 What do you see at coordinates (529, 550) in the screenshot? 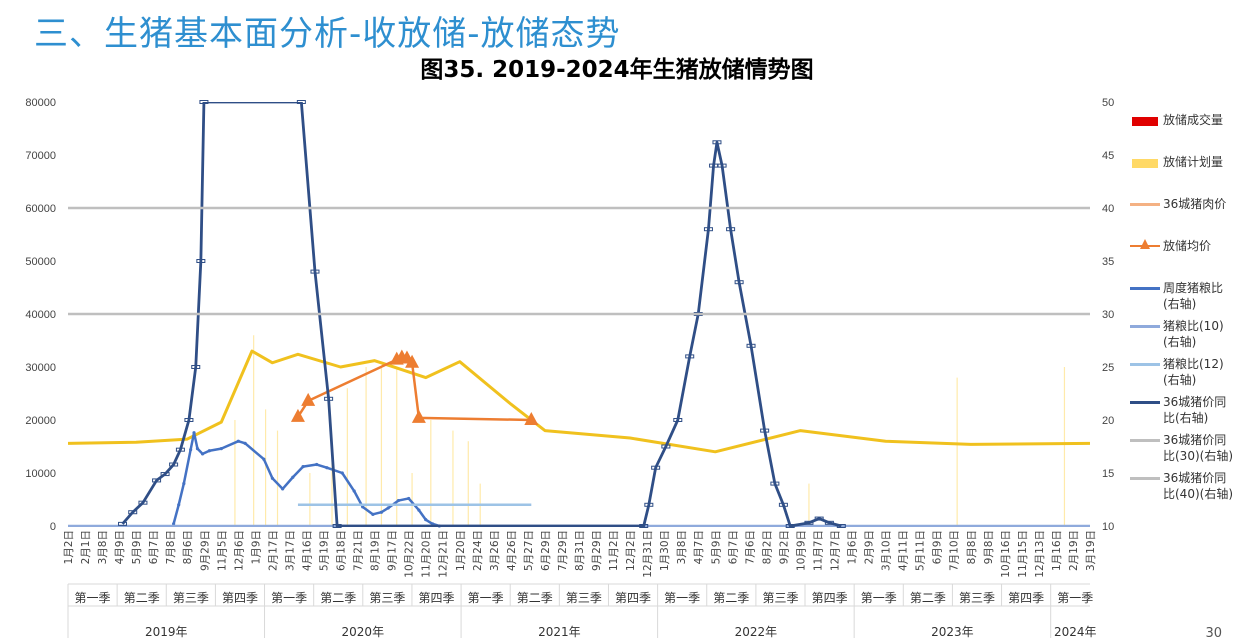
I see `x-tick-label: 5月27日` at bounding box center [529, 550].